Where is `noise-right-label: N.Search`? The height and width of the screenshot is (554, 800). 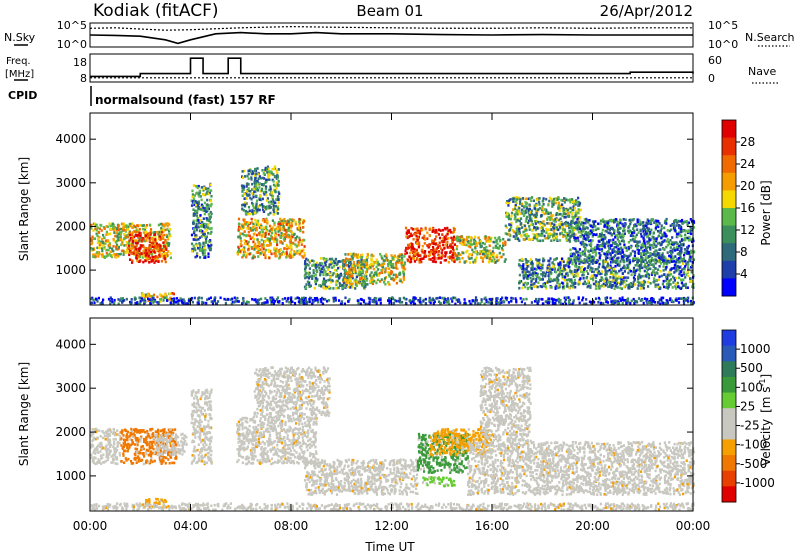 noise-right-label: N.Search is located at coordinates (770, 37).